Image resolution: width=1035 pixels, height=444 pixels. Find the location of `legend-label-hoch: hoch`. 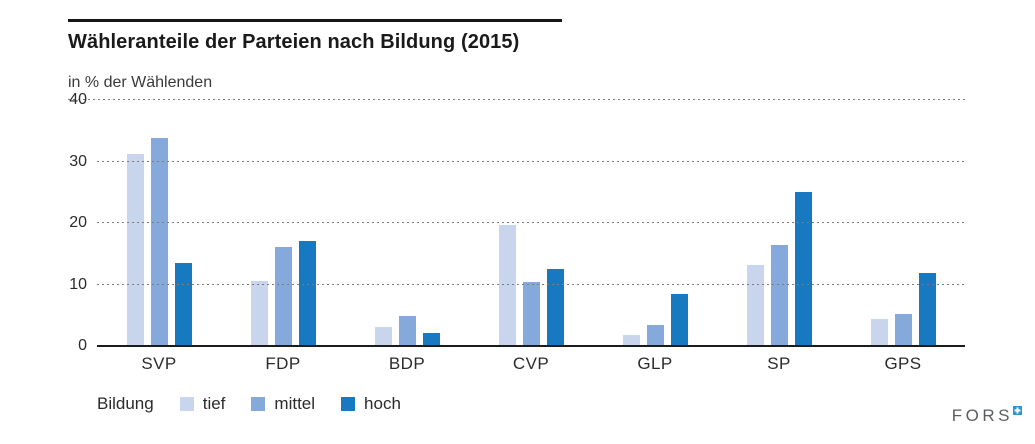

legend-label-hoch: hoch is located at coordinates (382, 403).